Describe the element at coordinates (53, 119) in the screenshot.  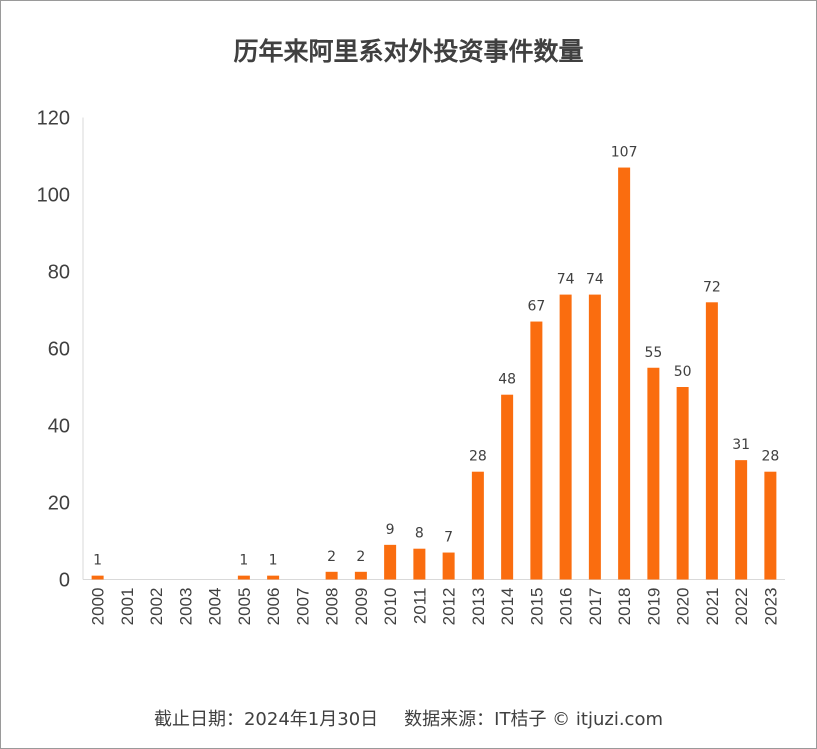
I see `y-tick-label: 120` at that location.